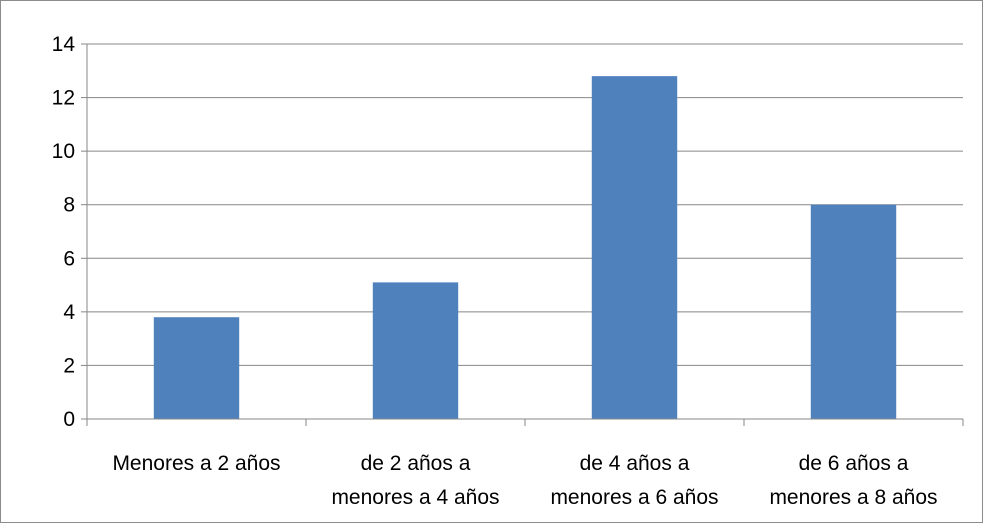 This screenshot has width=983, height=524. Describe the element at coordinates (69, 312) in the screenshot. I see `y-tick-label: 4` at that location.